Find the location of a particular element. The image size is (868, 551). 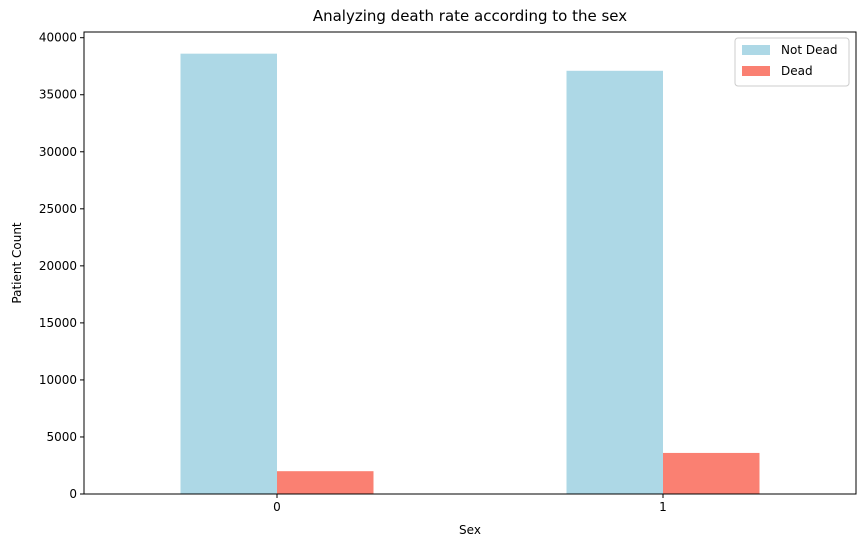

y-tick-label: 35000 is located at coordinates (58, 95).